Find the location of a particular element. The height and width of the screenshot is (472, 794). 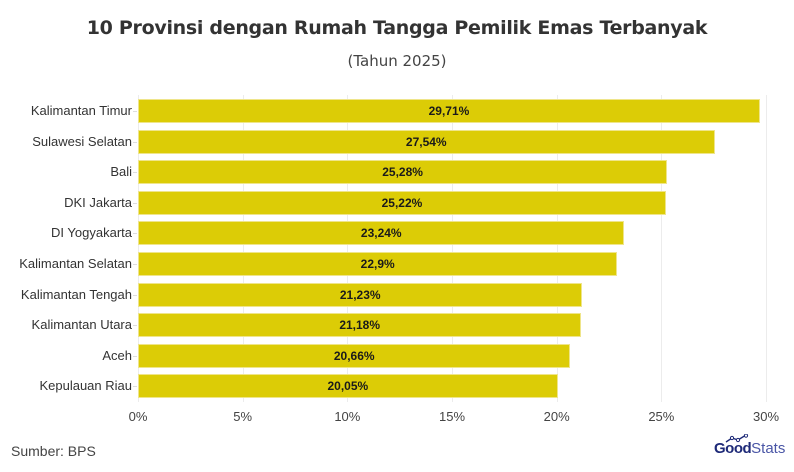

x-tick-label: 15% is located at coordinates (452, 416).